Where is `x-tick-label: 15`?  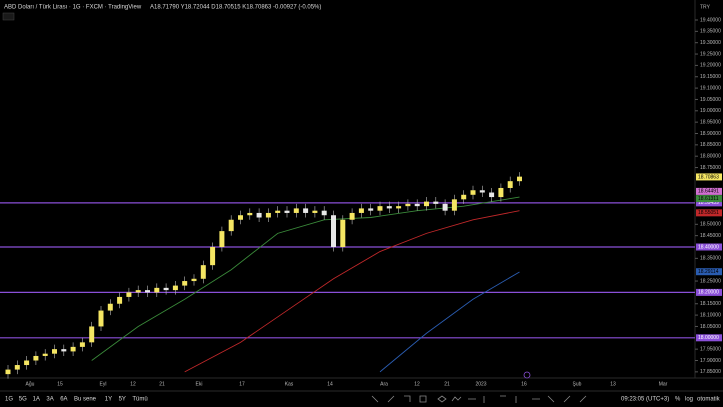
x-tick-label: 15 is located at coordinates (60, 384).